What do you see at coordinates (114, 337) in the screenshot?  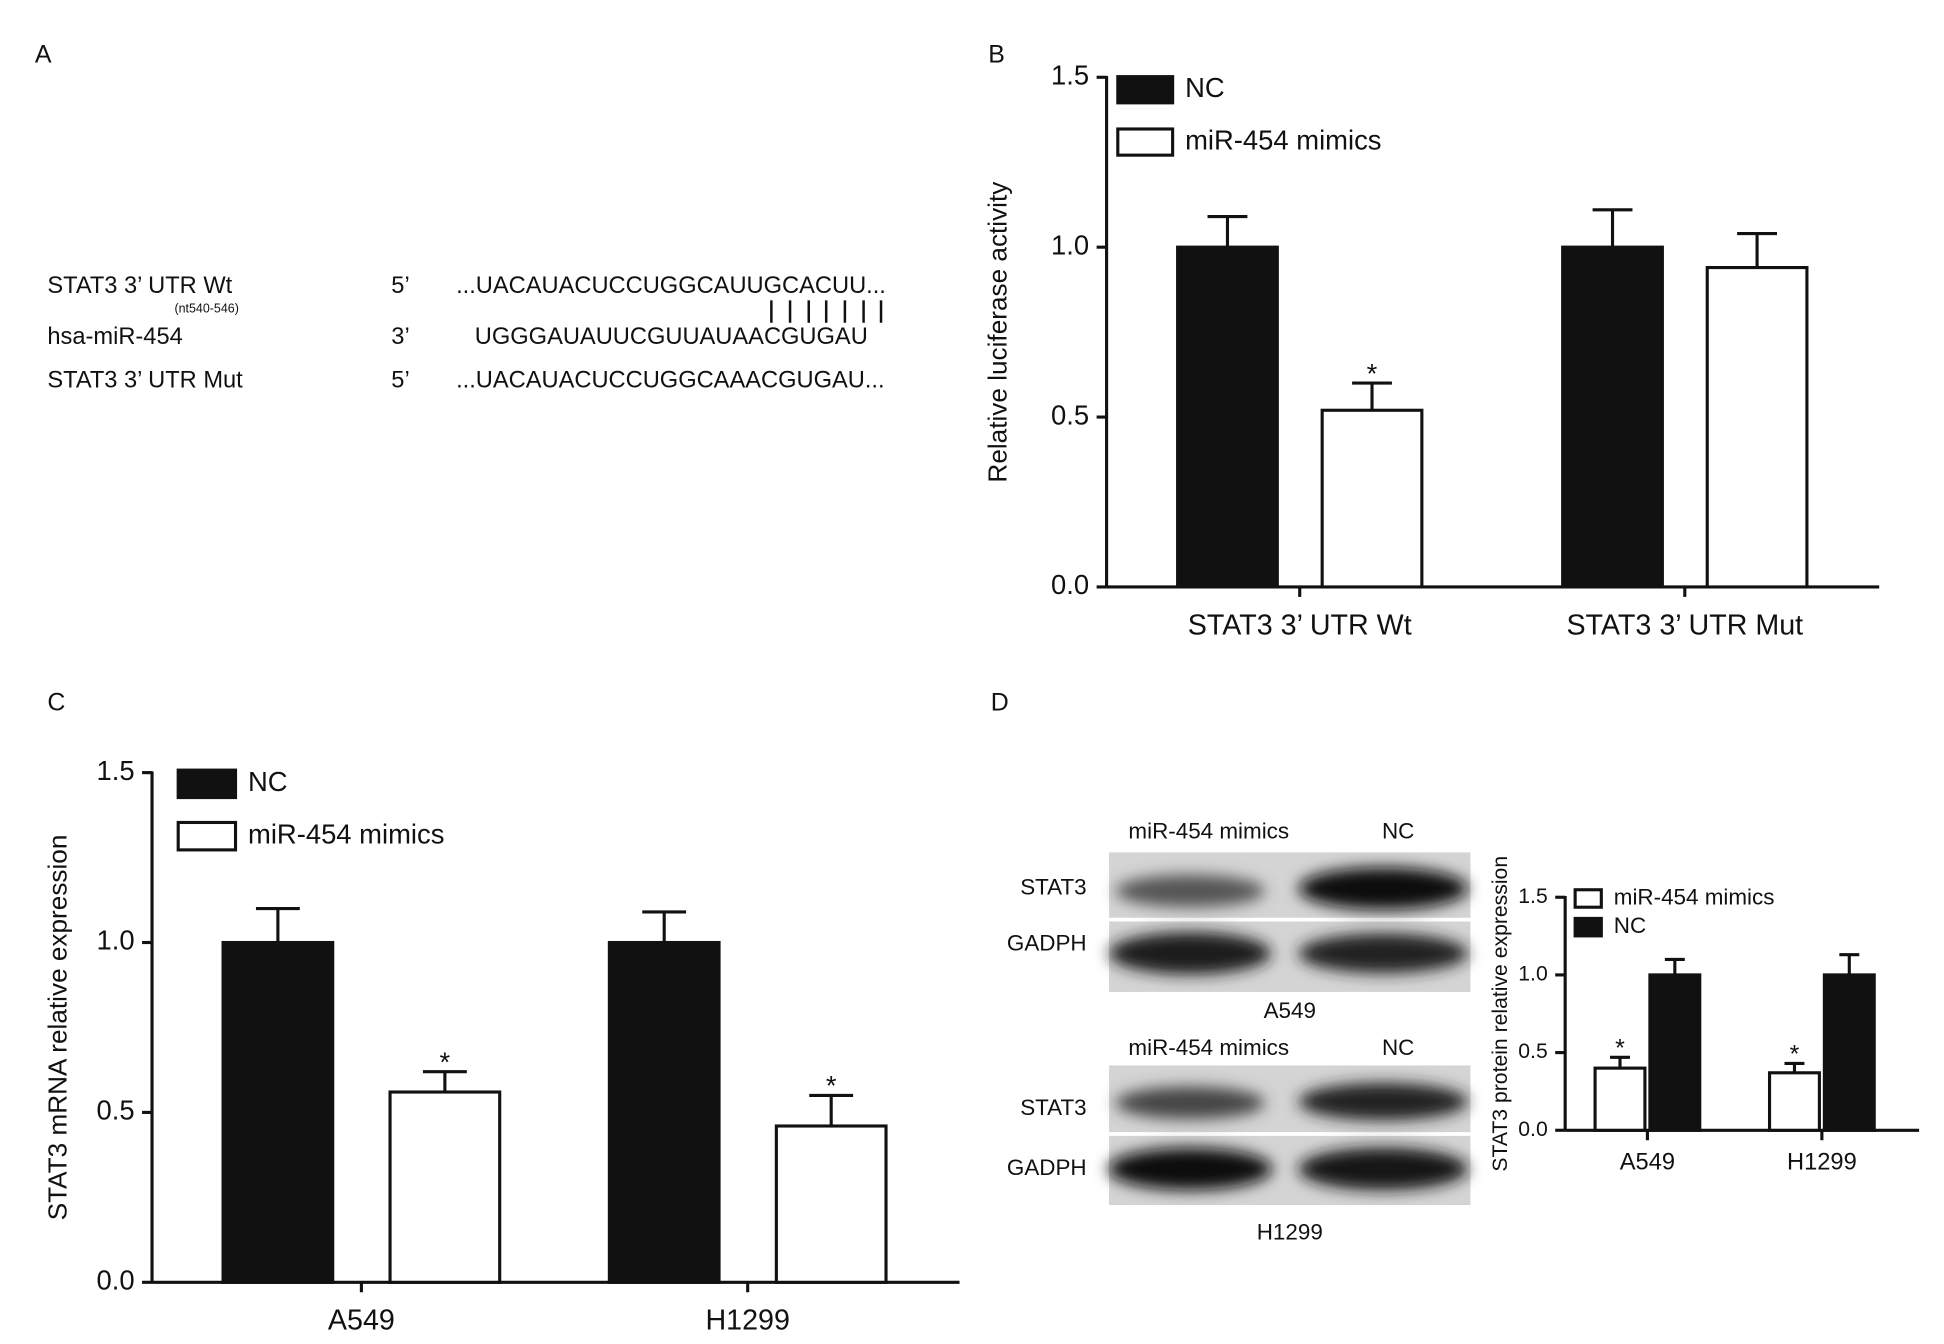 I see `sequence-name: hsa-miR-454` at bounding box center [114, 337].